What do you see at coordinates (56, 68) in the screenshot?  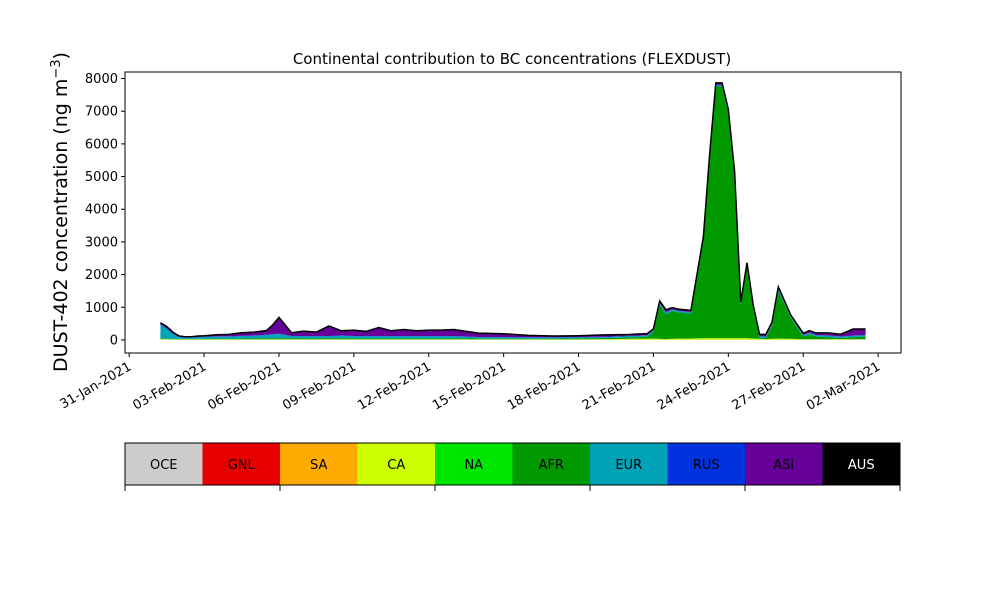 I see `y-axis-label-exponent: −3` at bounding box center [56, 68].